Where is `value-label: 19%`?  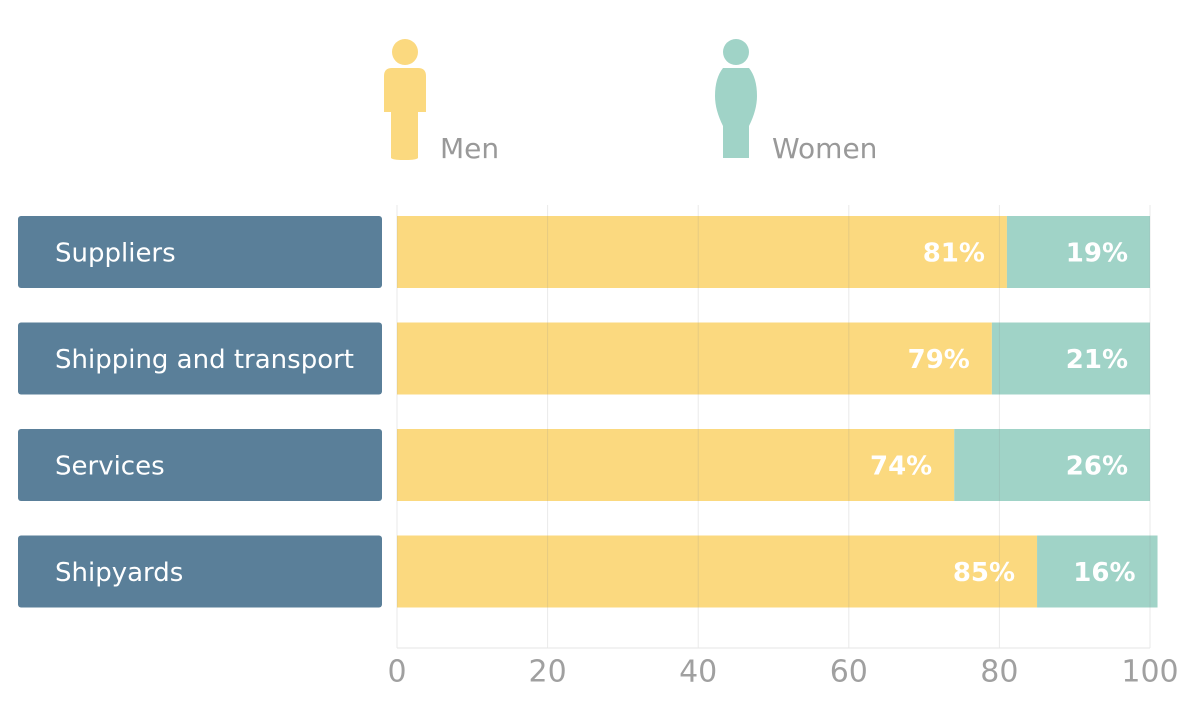 value-label: 19% is located at coordinates (1097, 254).